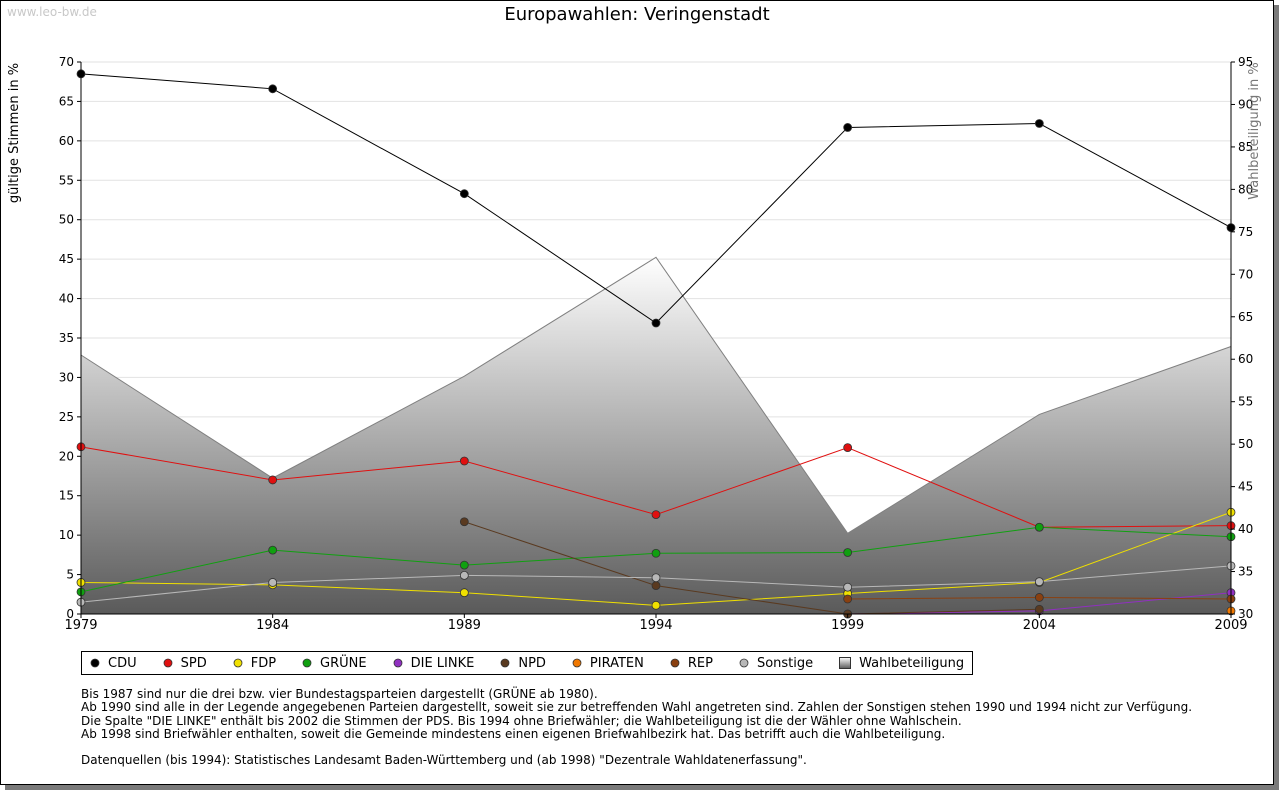 The width and height of the screenshot is (1280, 791). I want to click on legend-item: NPD, so click(521, 663).